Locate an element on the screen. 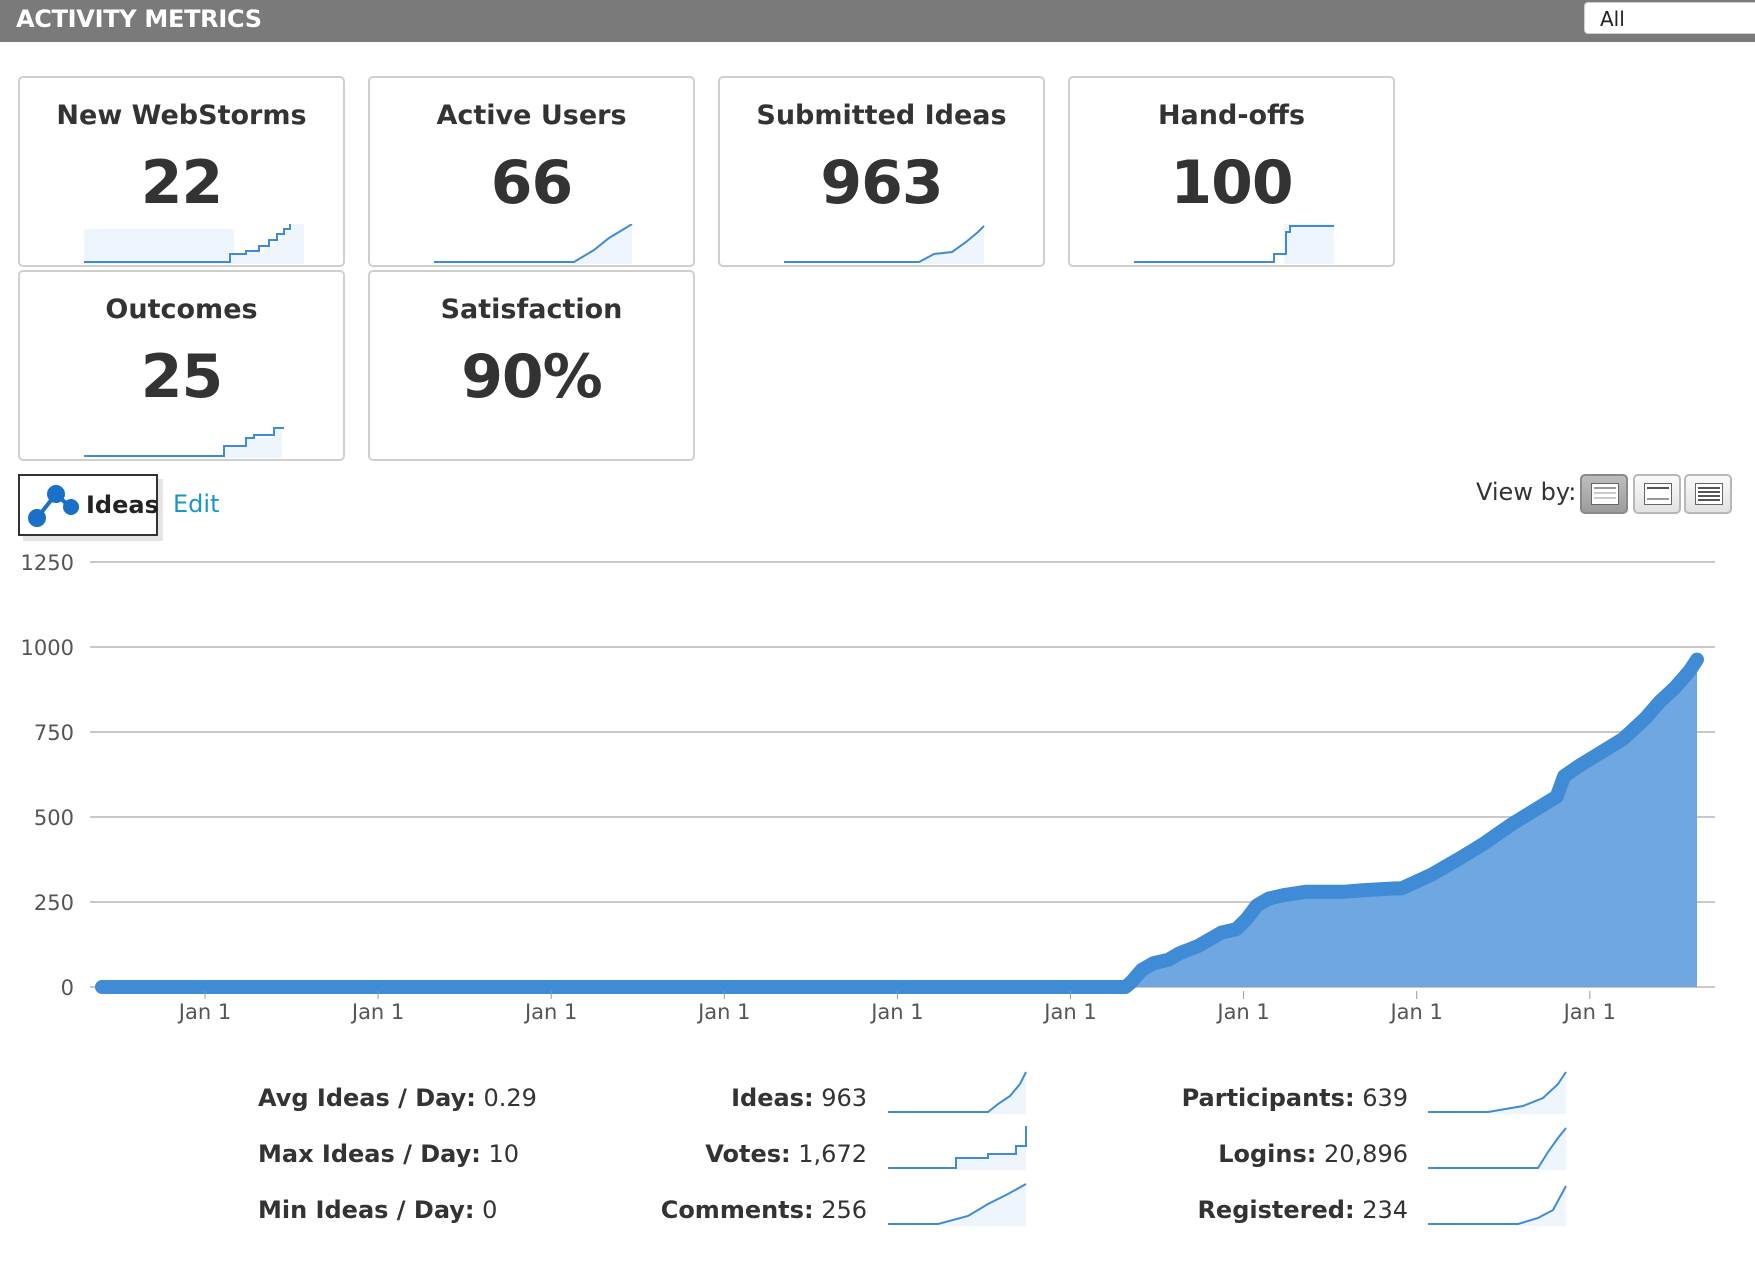 The height and width of the screenshot is (1265, 1755). sparkline-votes is located at coordinates (957, 1148).